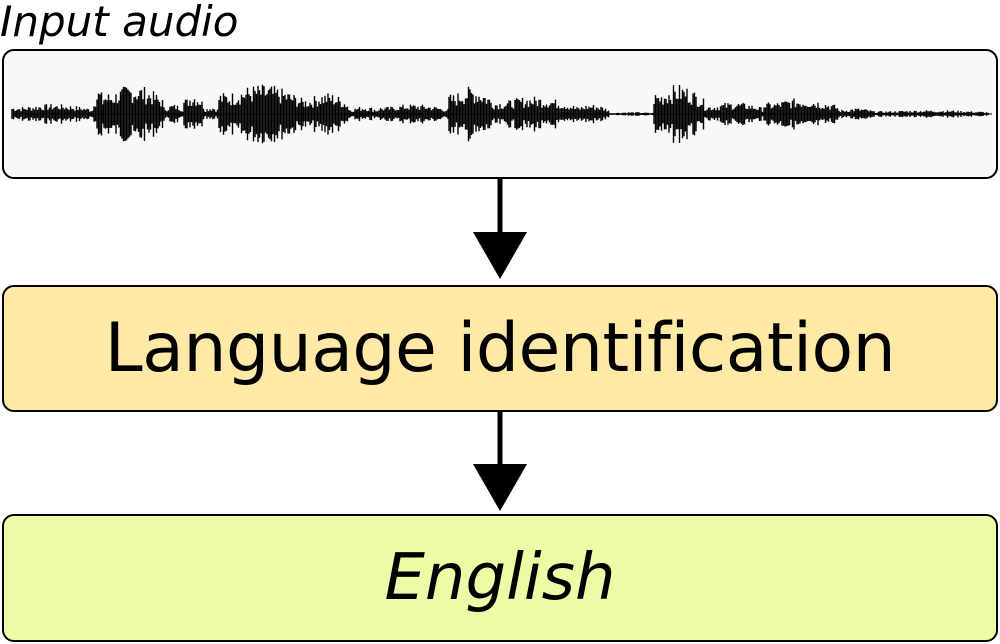  Describe the element at coordinates (119, 23) in the screenshot. I see `input-audio-label: Input audio` at that location.